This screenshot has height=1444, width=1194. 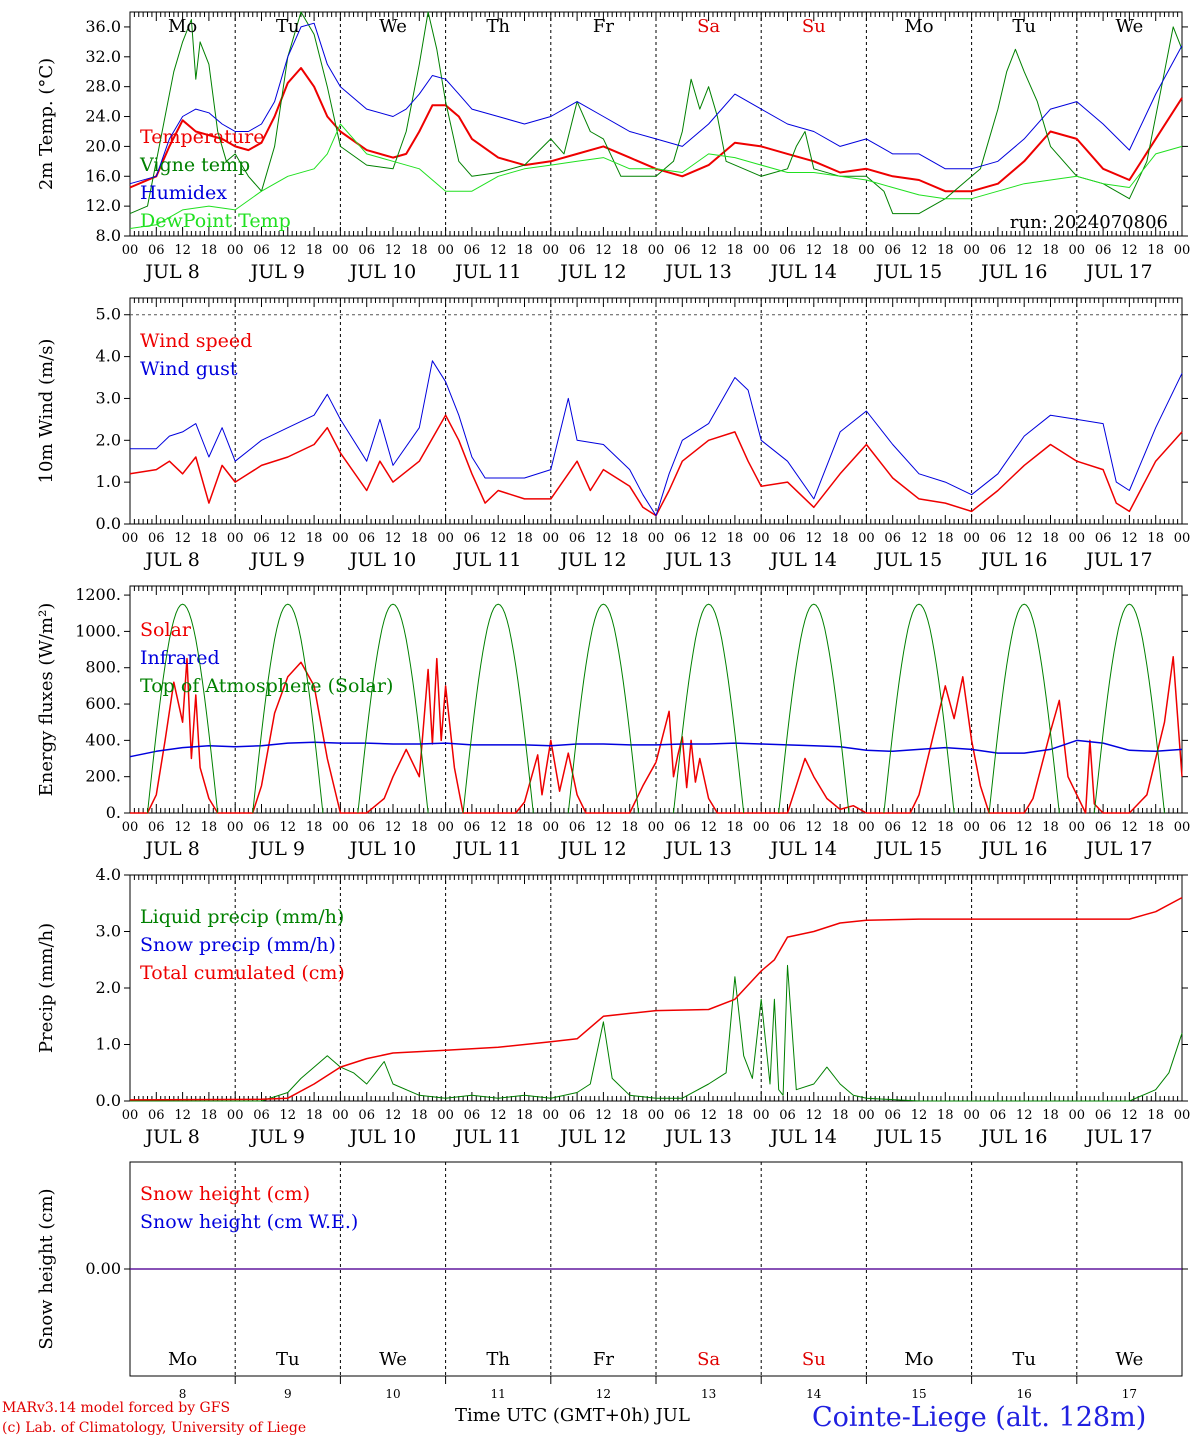 What do you see at coordinates (592, 272) in the screenshot?
I see `date-label: JUL 12` at bounding box center [592, 272].